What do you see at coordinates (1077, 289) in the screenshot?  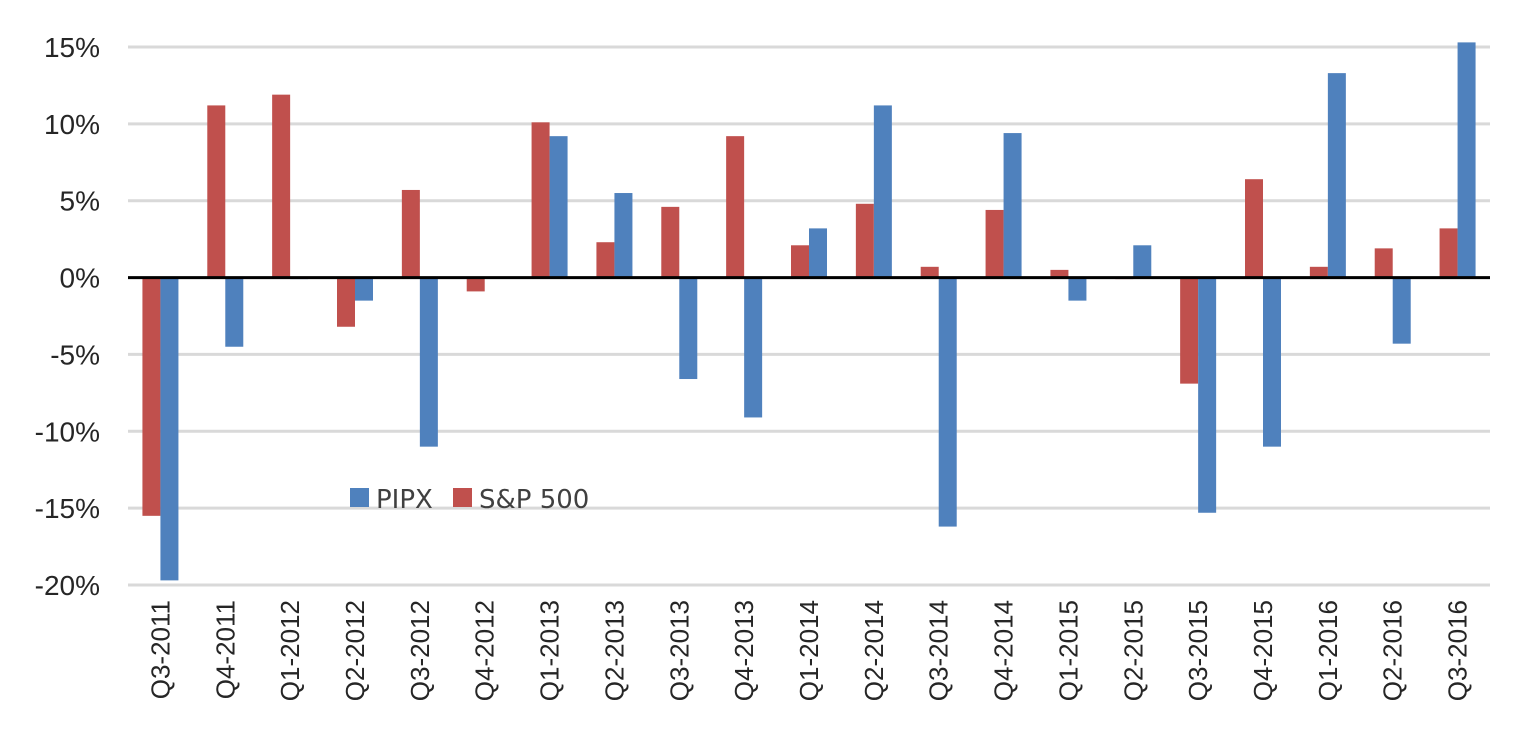 I see `bar-pipx-q1-2015` at bounding box center [1077, 289].